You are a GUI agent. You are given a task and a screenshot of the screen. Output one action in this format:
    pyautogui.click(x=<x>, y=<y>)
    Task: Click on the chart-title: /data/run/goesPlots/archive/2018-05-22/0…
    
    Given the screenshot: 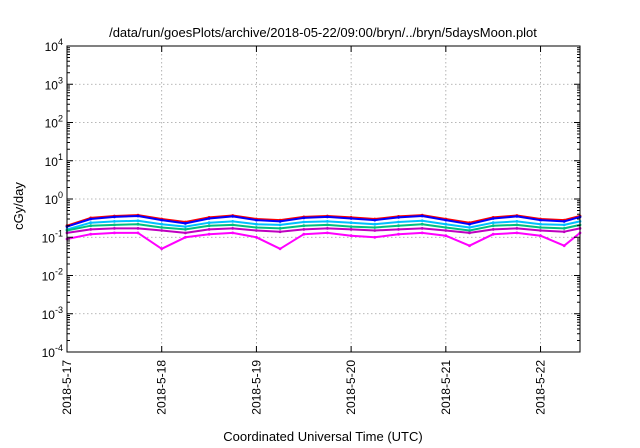 What is the action you would take?
    pyautogui.click(x=323, y=32)
    